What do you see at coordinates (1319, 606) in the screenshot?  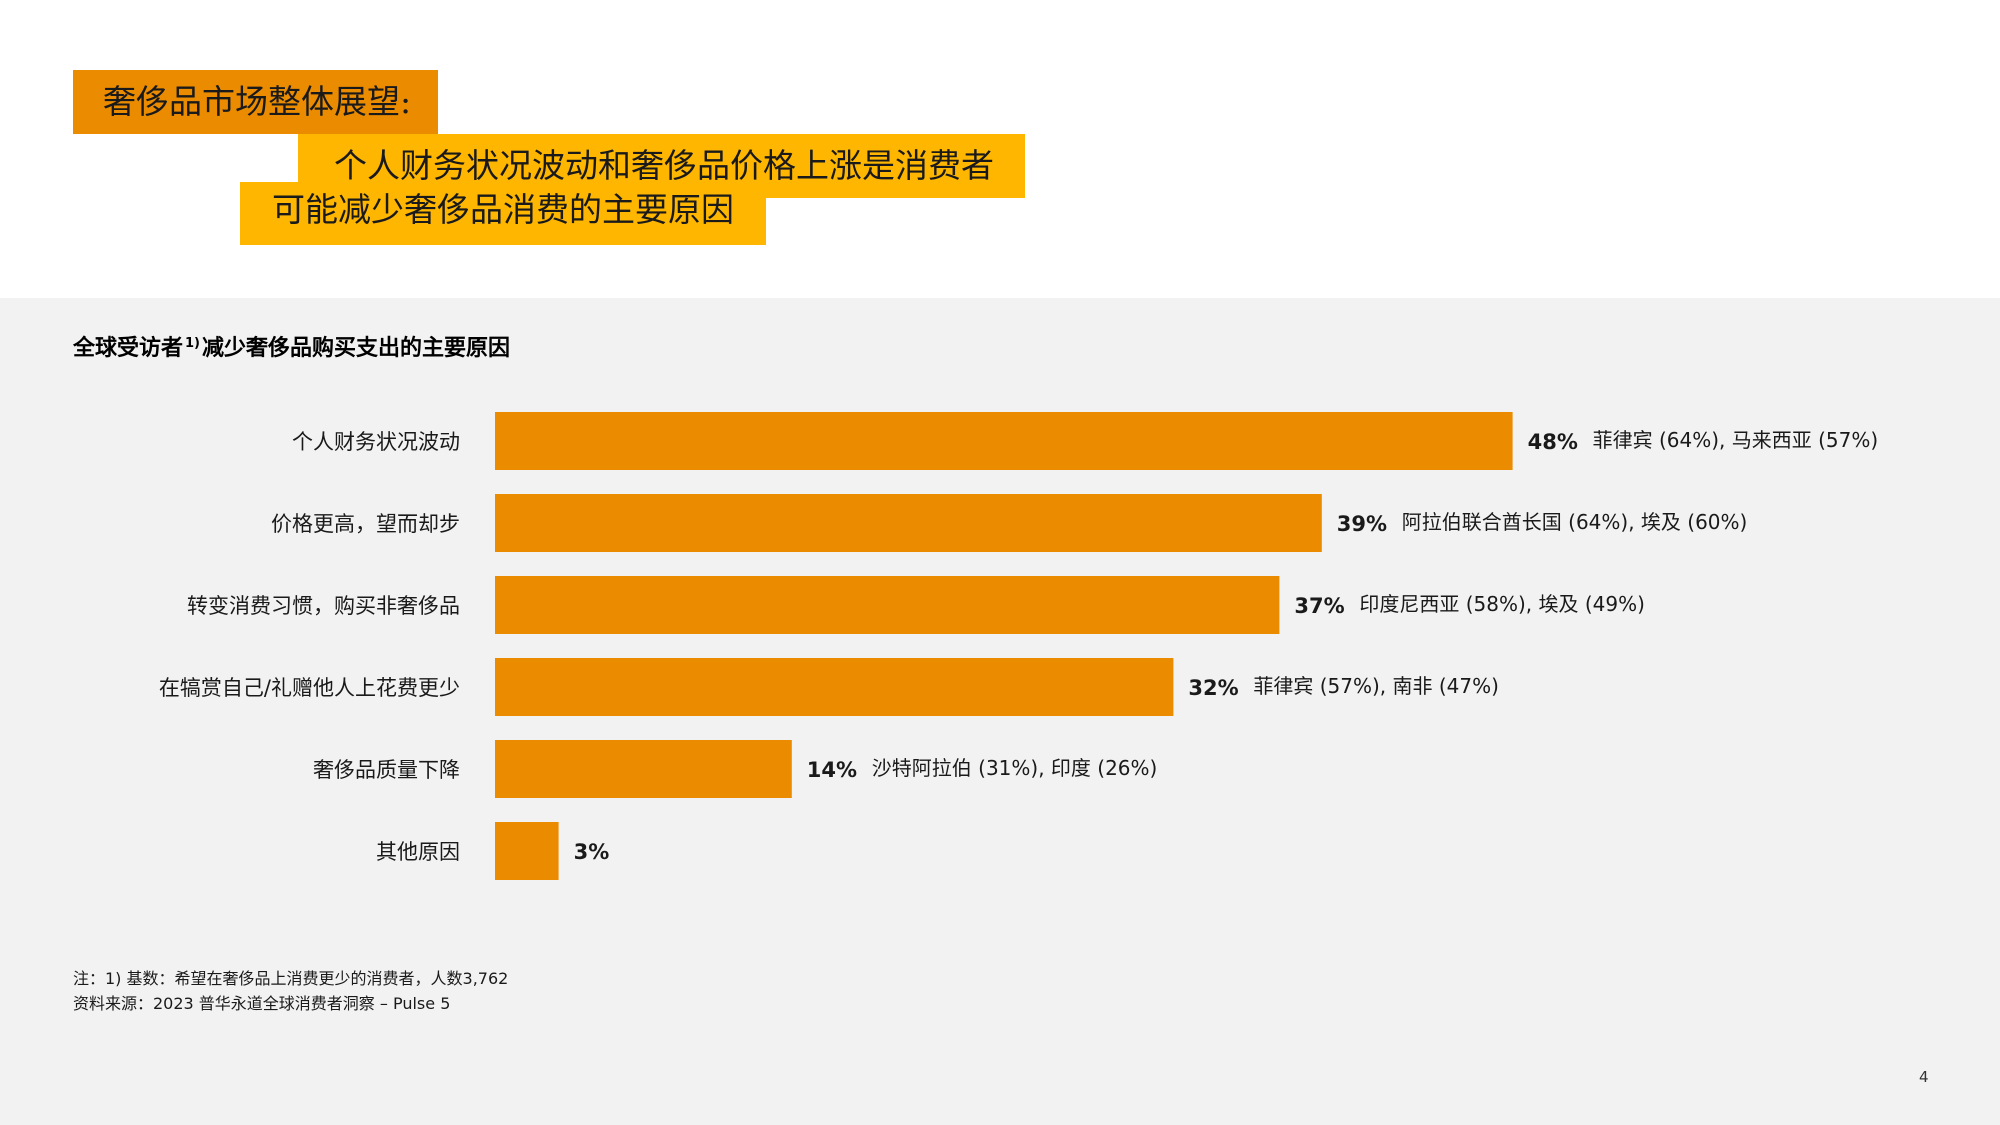 I see `value-label: 37%` at bounding box center [1319, 606].